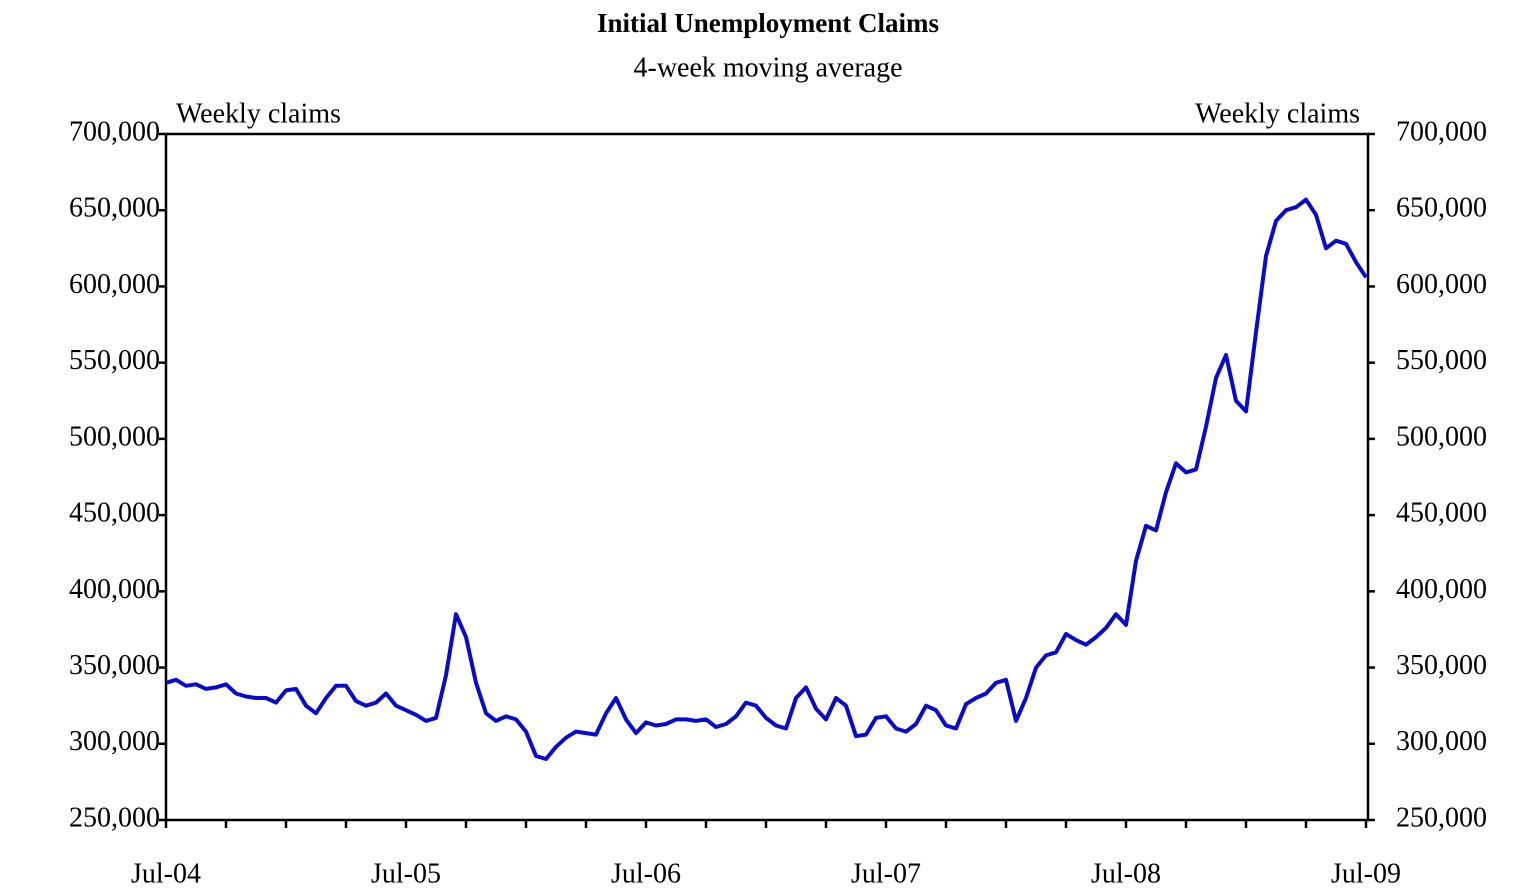 This screenshot has width=1529, height=890. I want to click on y2-tick-label: 350,000, so click(1441, 665).